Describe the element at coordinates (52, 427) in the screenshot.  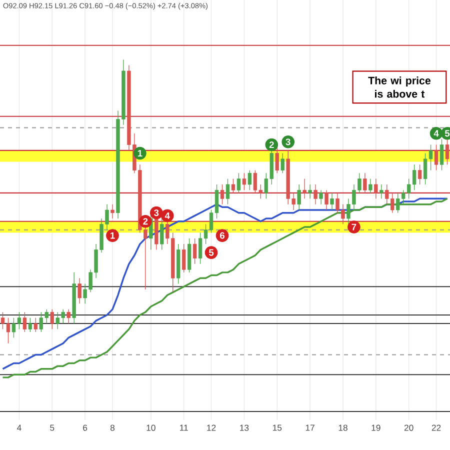
I see `x-tick-label: 5` at that location.